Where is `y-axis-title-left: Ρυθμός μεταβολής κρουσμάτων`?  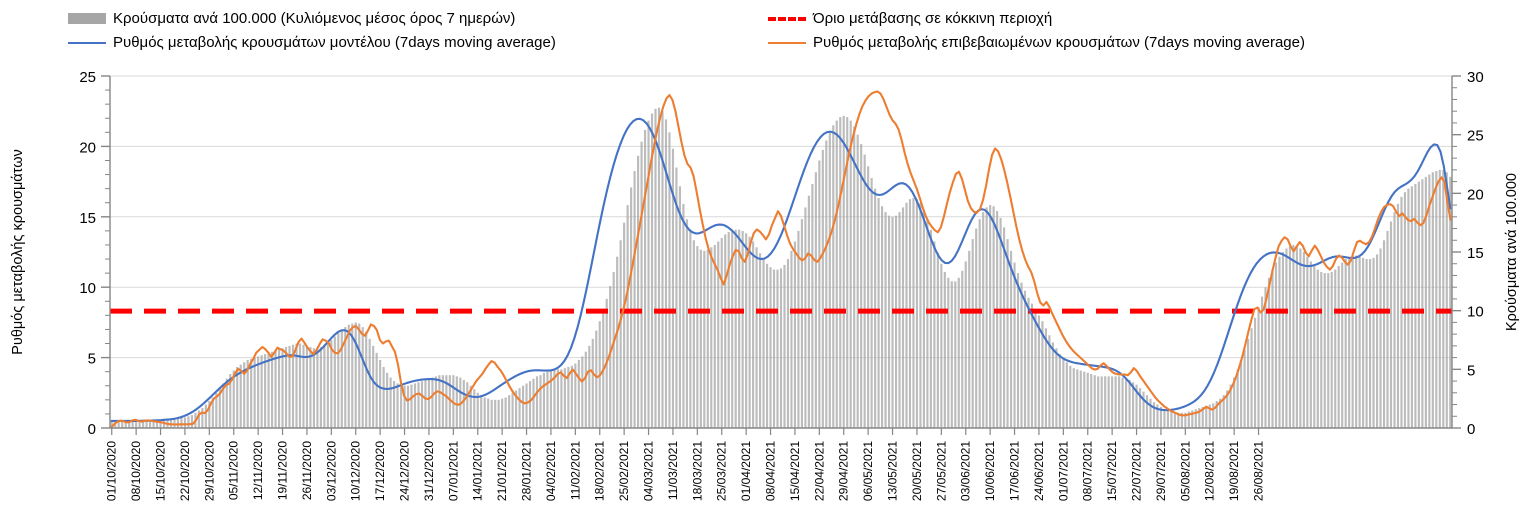
y-axis-title-left: Ρυθμός μεταβολής κρουσμάτων is located at coordinates (18, 252).